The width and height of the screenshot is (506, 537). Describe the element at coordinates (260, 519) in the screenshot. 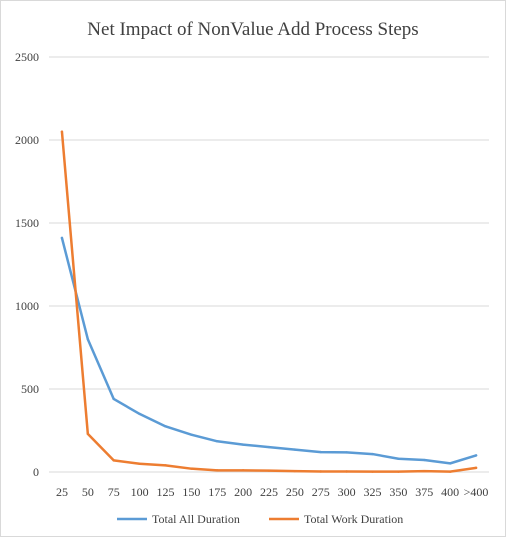

I see `legend: Total All Duration Total Work Duration` at that location.